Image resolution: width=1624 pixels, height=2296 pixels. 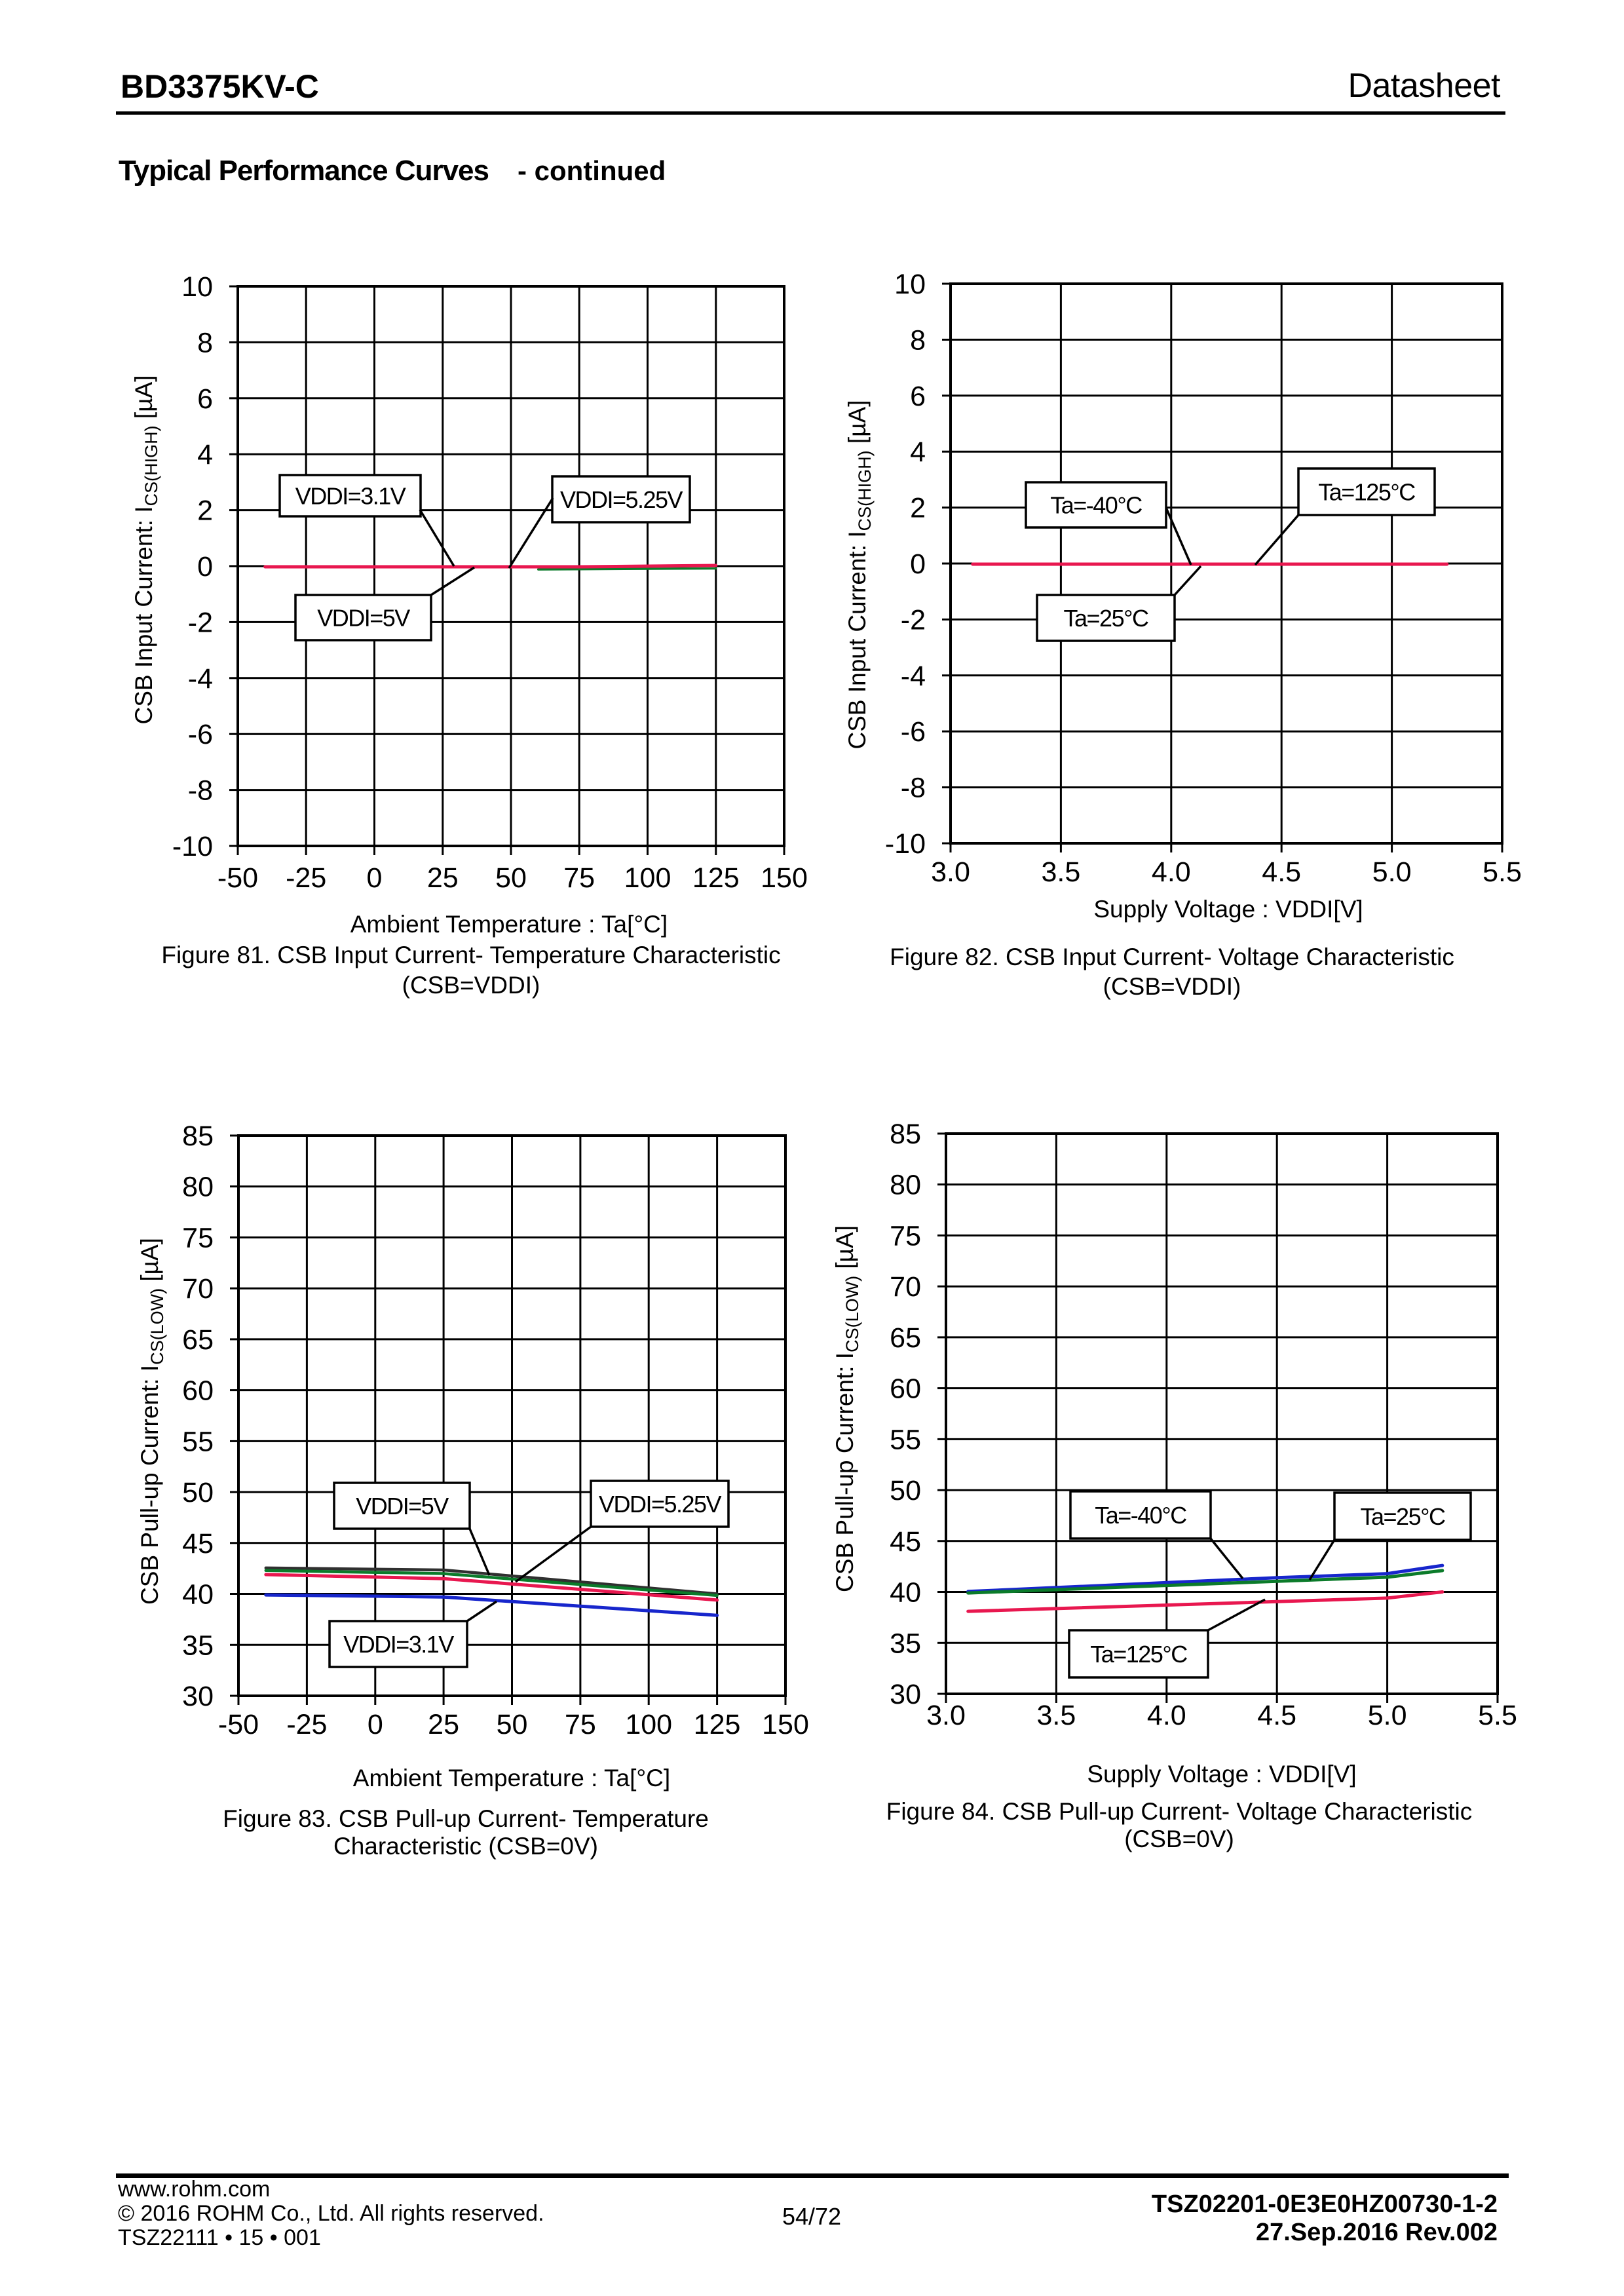 I want to click on svg-text: - continued, so click(x=592, y=170).